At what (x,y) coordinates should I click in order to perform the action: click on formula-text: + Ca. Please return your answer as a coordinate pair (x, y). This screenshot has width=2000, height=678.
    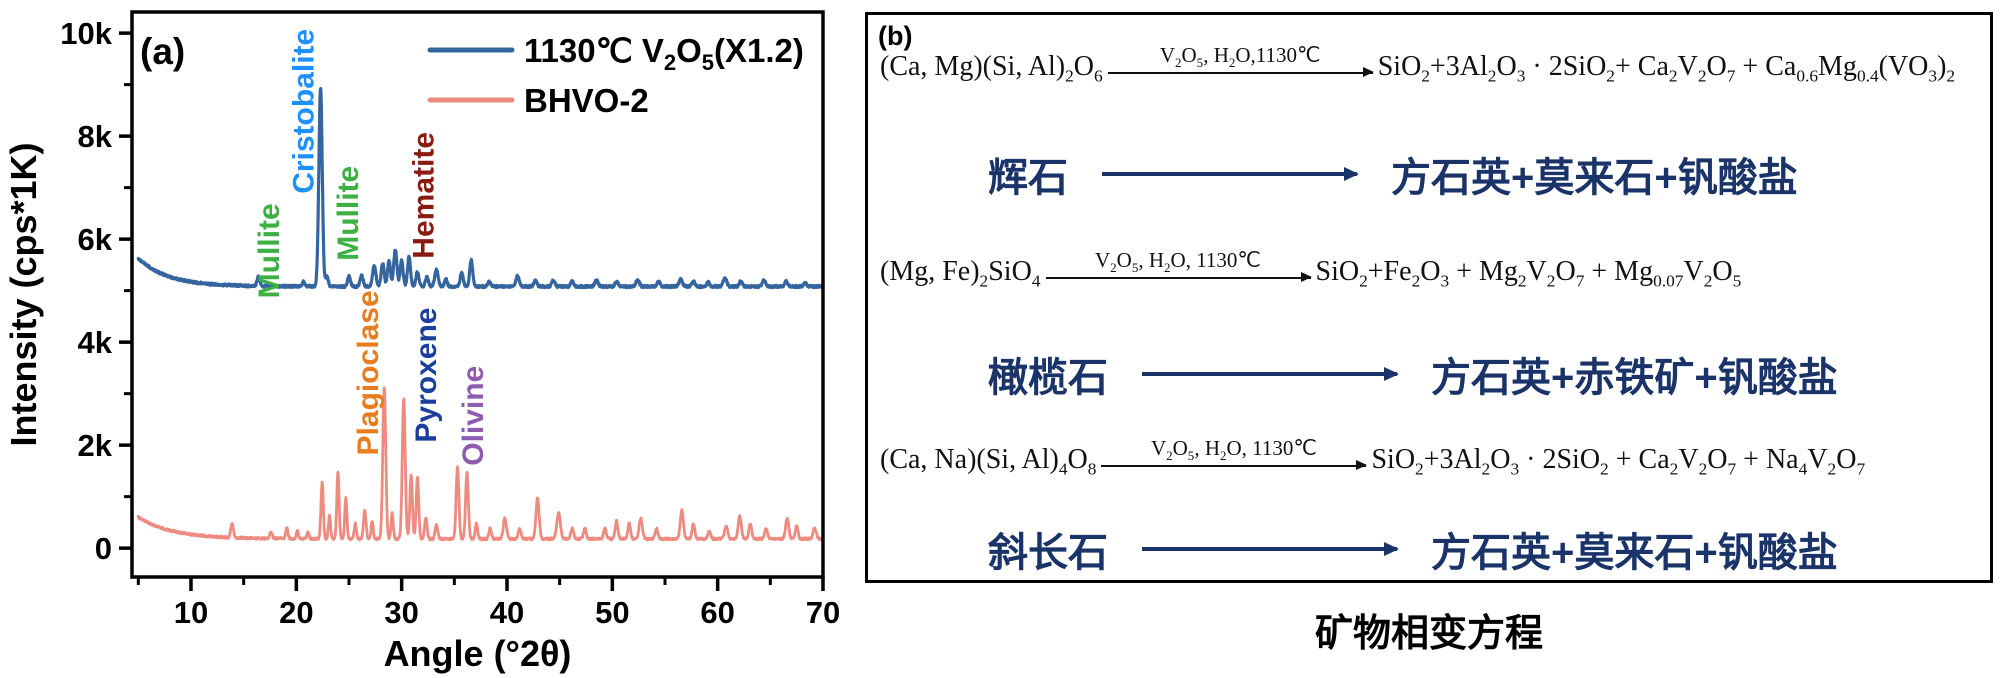
    Looking at the image, I should click on (1766, 66).